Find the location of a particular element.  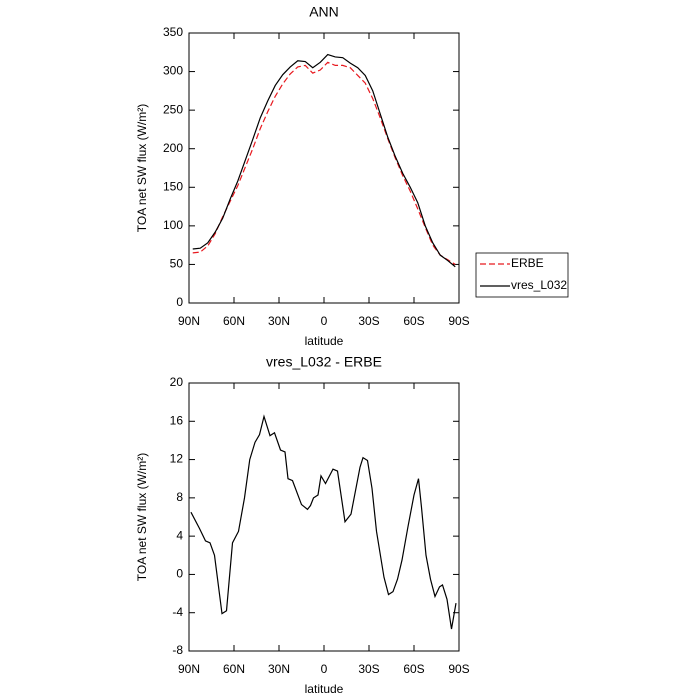

legend-box is located at coordinates (522, 275).